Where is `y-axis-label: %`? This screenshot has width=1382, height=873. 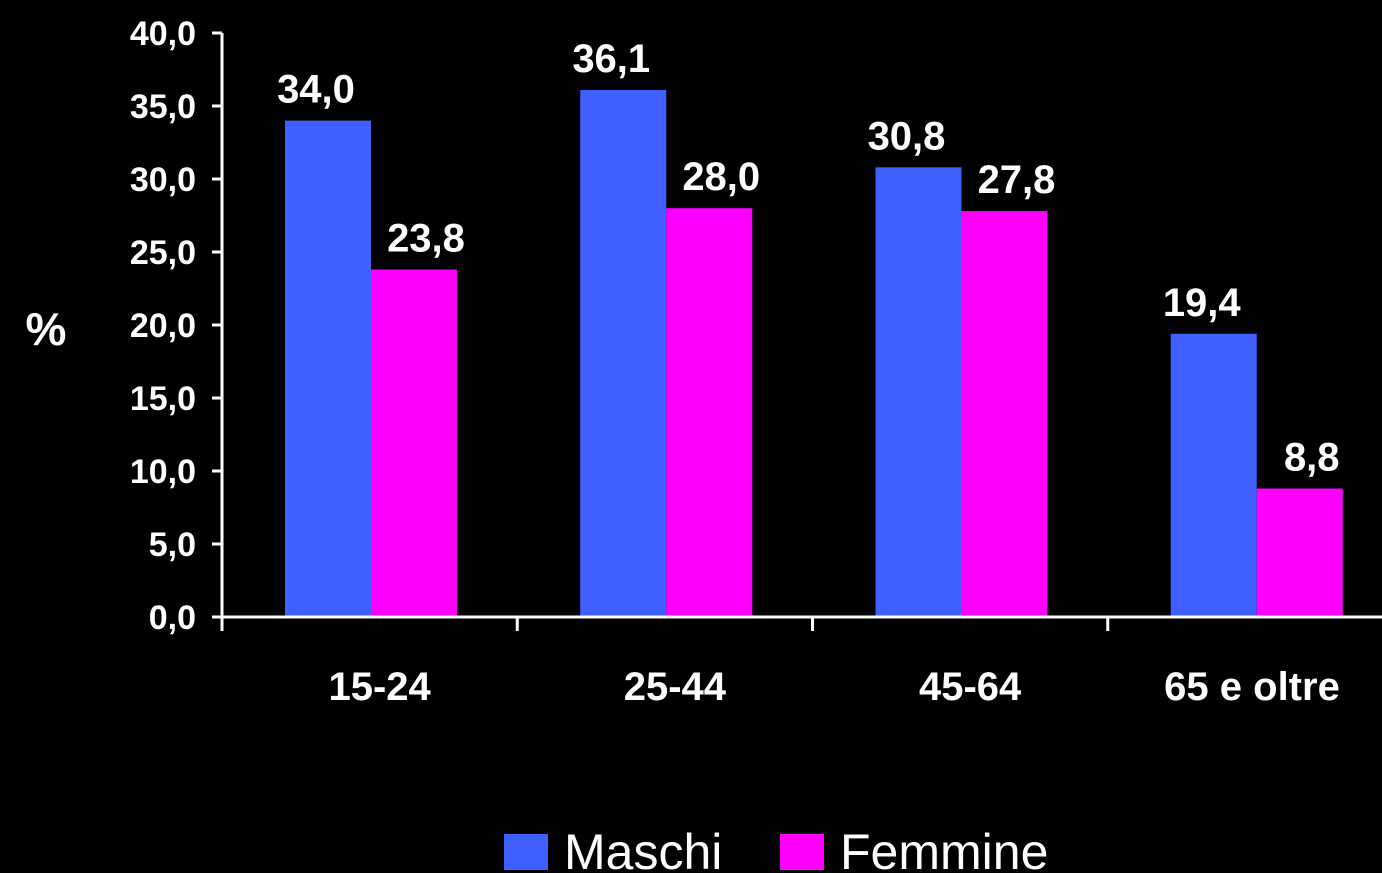
y-axis-label: % is located at coordinates (46, 329).